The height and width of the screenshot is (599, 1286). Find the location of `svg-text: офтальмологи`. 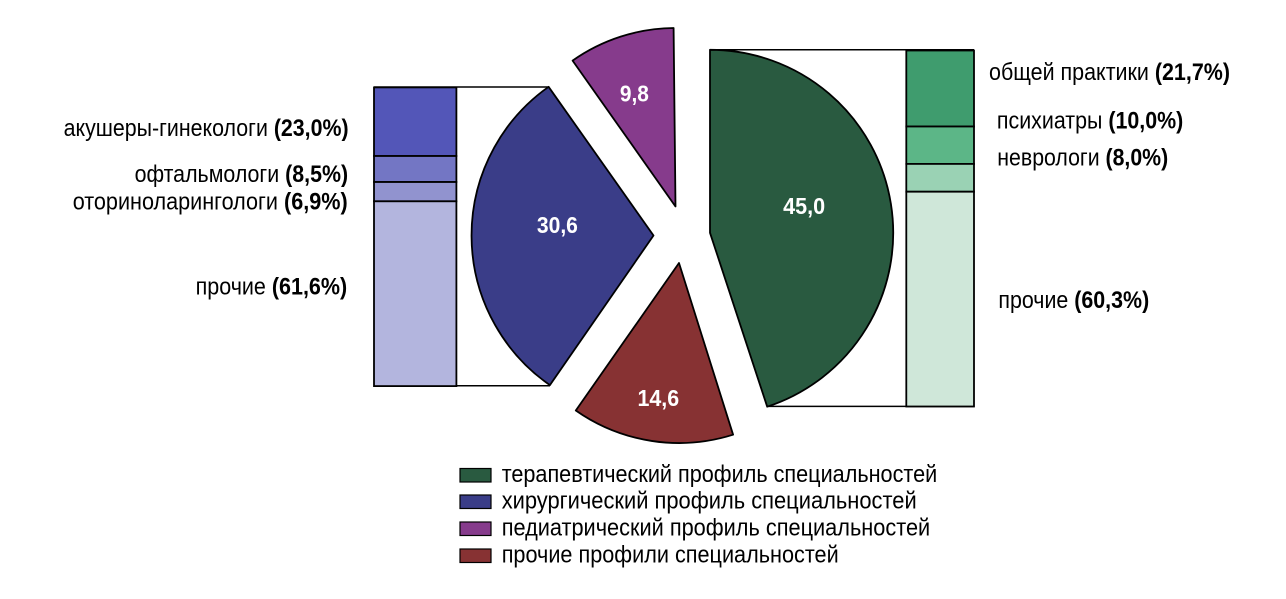

svg-text: офтальмологи is located at coordinates (207, 174).